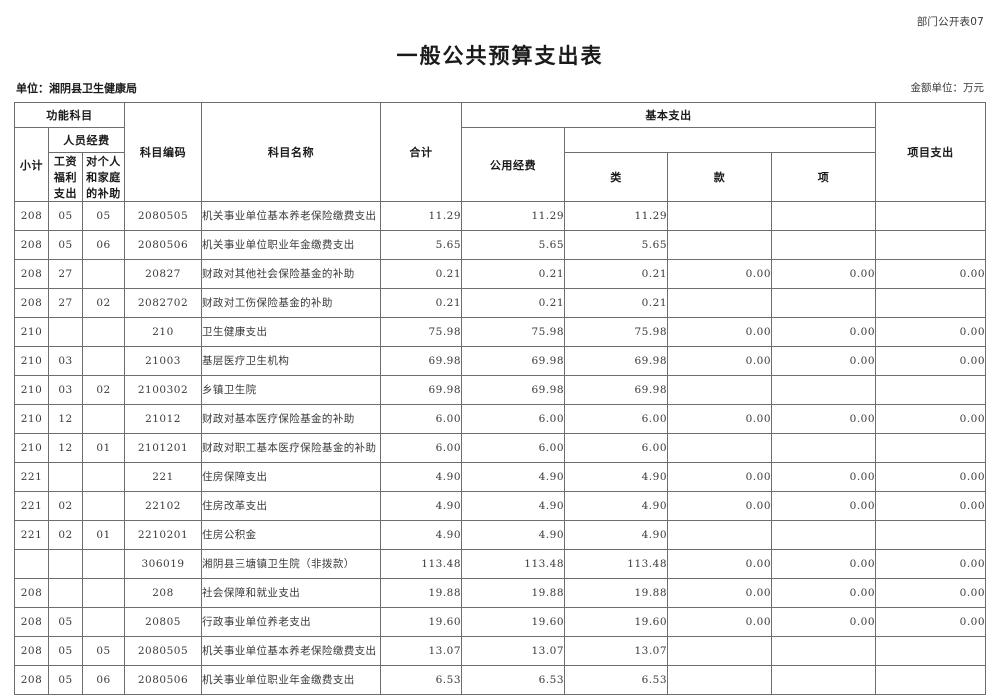  What do you see at coordinates (291, 535) in the screenshot?
I see `cell-subject-name: 住房公积金` at bounding box center [291, 535].